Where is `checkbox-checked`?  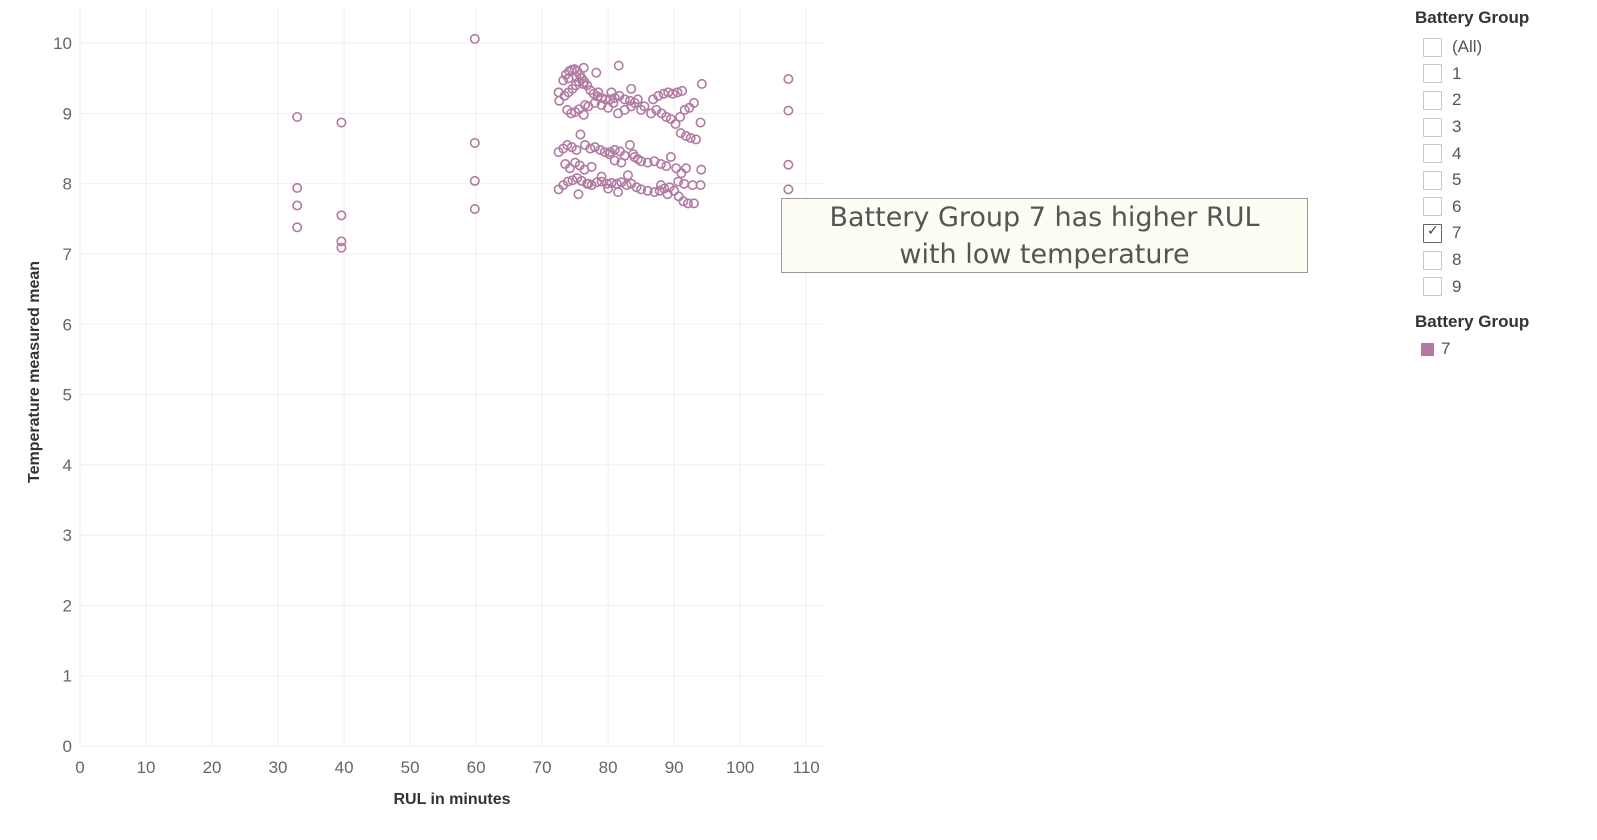
checkbox-checked is located at coordinates (1432, 233).